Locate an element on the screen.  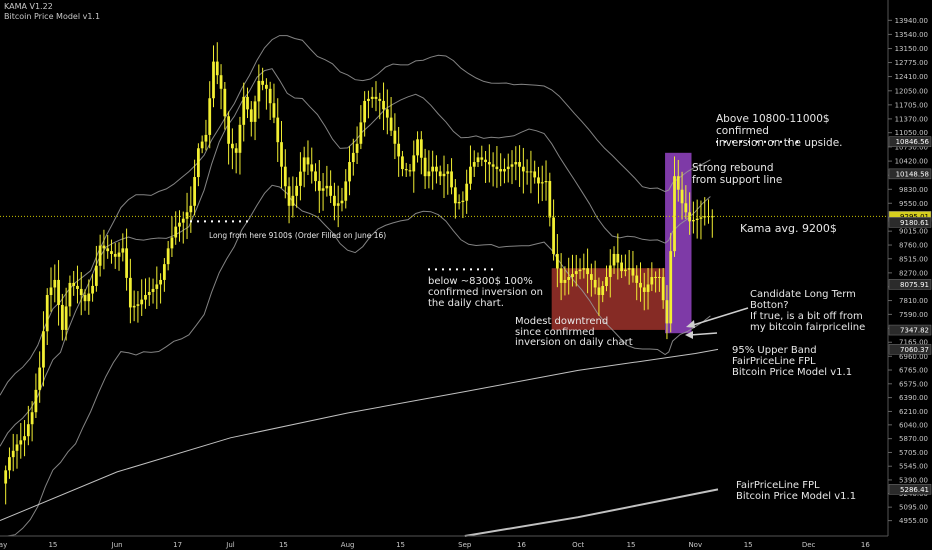
price-tag-label: 7060.37 is located at coordinates (914, 350).